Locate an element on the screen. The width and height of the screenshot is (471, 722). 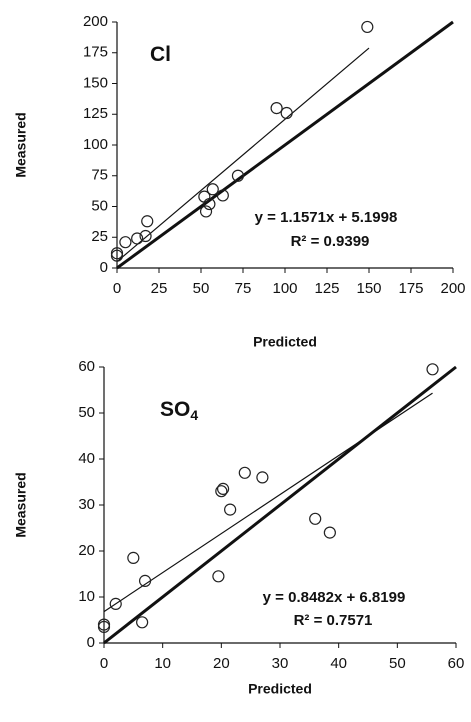
y-tick-label: 175 is located at coordinates (95, 52).